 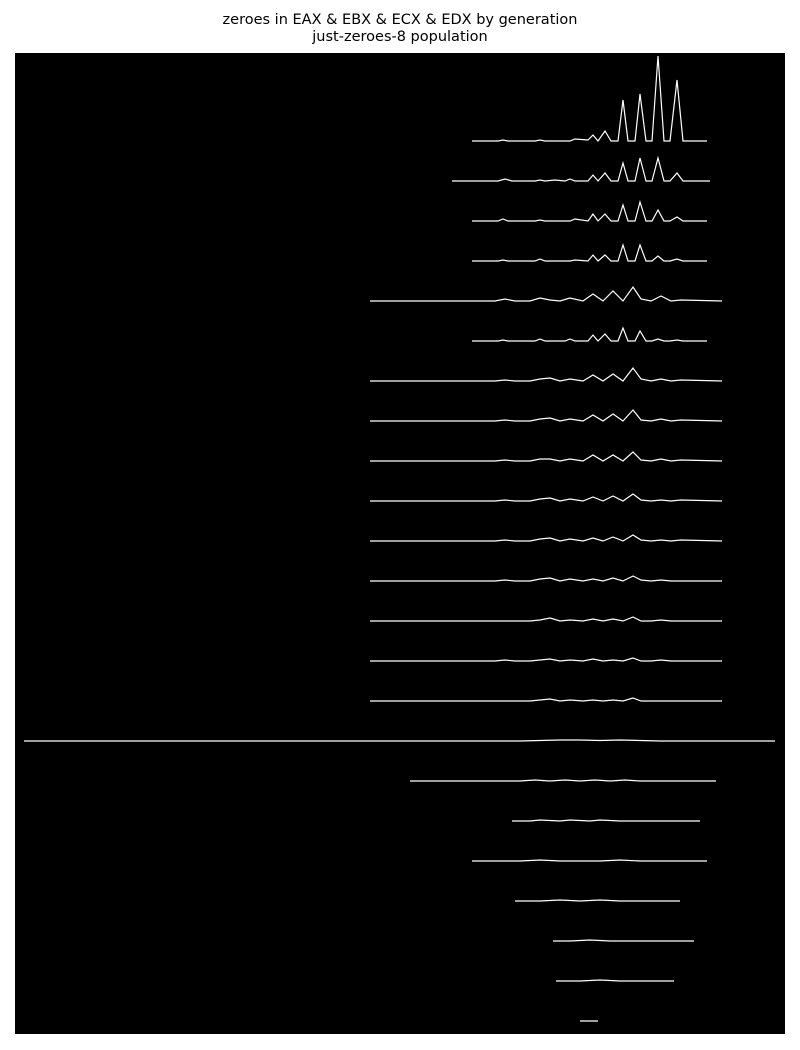 What do you see at coordinates (400, 37) in the screenshot?
I see `chart-subtitle: just-zeroes-8 population` at bounding box center [400, 37].